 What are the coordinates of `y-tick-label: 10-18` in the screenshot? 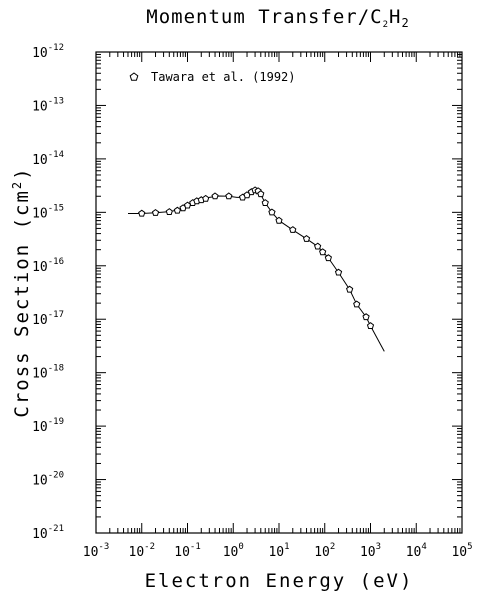 It's located at (48, 373).